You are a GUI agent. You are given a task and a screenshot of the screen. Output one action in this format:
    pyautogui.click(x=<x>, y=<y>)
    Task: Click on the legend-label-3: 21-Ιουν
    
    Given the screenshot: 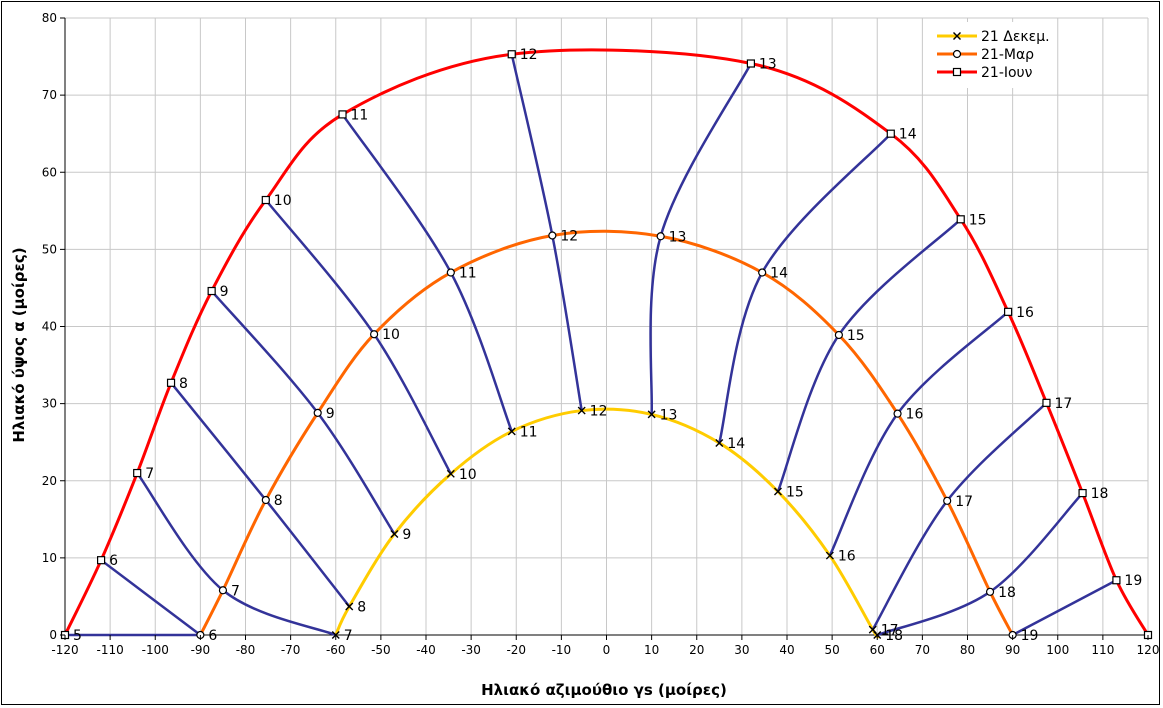 What is the action you would take?
    pyautogui.click(x=1007, y=73)
    